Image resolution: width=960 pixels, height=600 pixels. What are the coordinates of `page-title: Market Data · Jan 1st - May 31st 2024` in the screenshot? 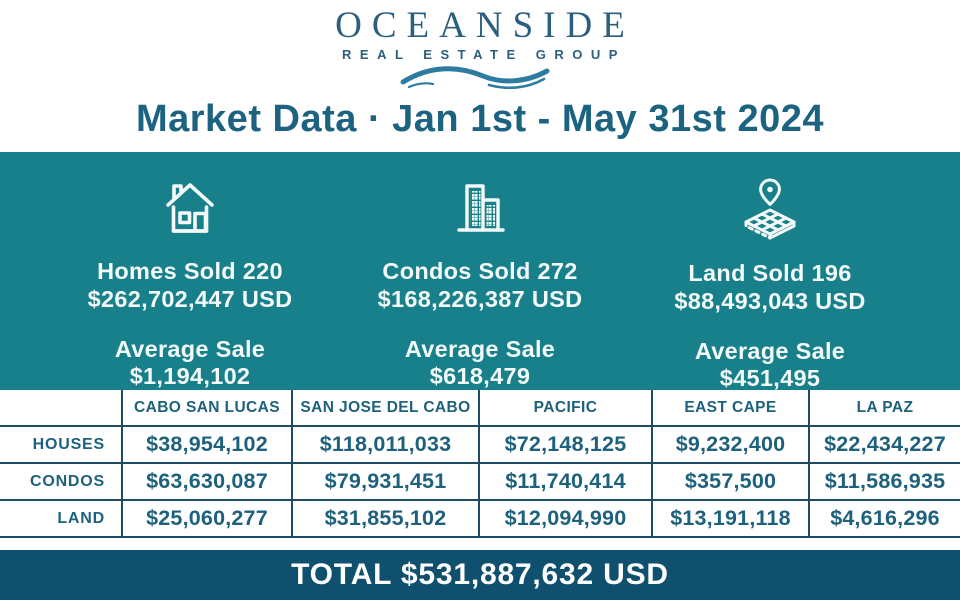 It's located at (480, 119).